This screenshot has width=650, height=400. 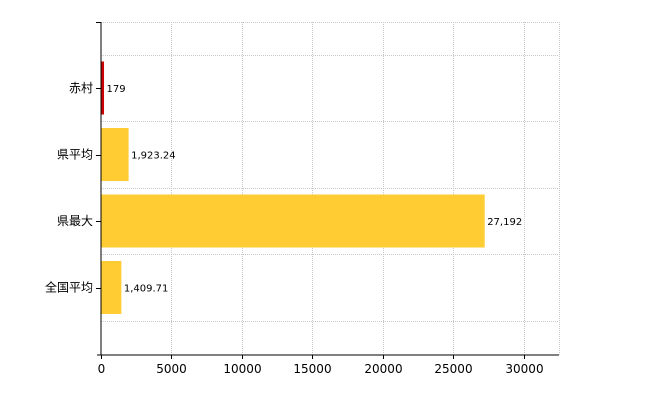 I want to click on x-tick-label: 0, so click(x=102, y=369).